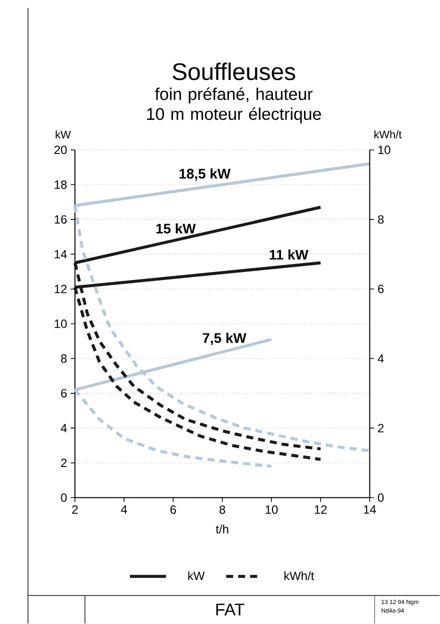 The height and width of the screenshot is (624, 440). Describe the element at coordinates (222, 509) in the screenshot. I see `x-tick-label: 8` at that location.